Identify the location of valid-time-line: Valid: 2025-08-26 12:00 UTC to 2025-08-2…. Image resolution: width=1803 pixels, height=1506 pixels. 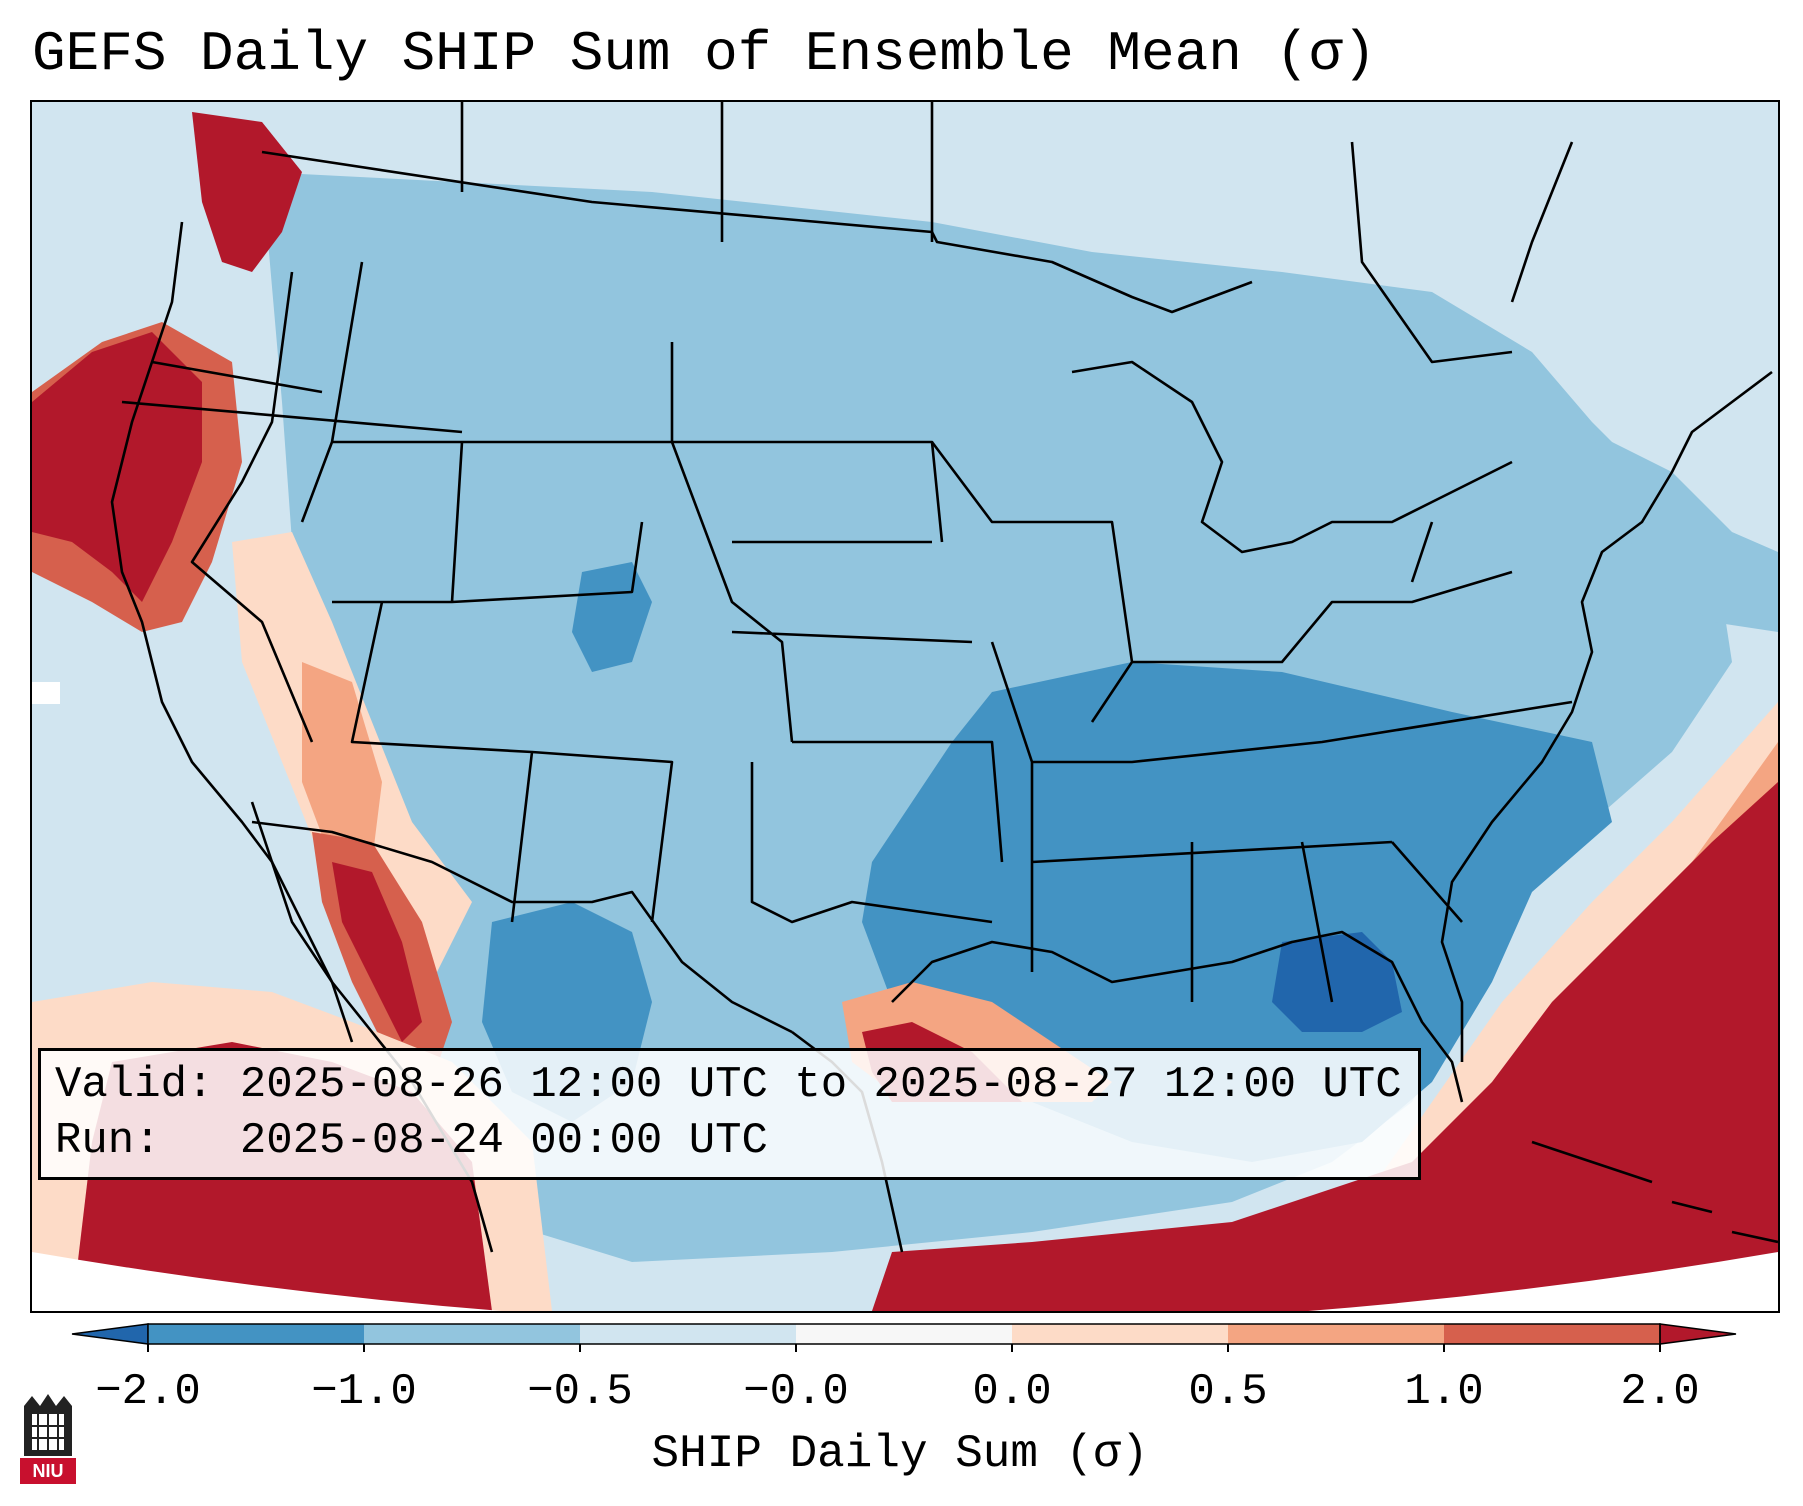
(728, 1085).